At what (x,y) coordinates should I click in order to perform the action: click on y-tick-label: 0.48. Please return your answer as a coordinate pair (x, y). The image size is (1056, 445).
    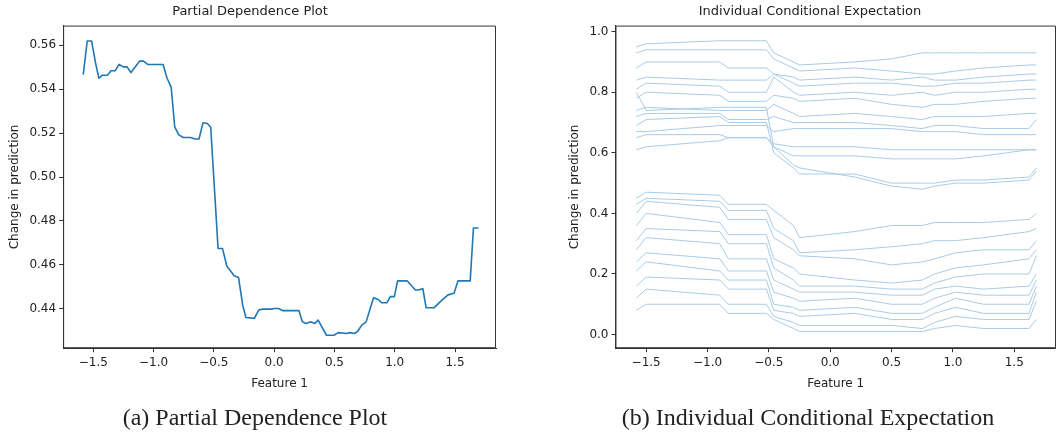
    Looking at the image, I should click on (43, 220).